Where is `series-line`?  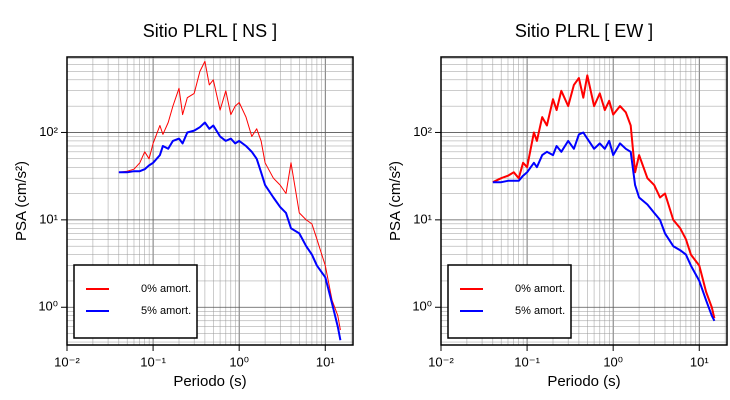
series-line is located at coordinates (604, 226).